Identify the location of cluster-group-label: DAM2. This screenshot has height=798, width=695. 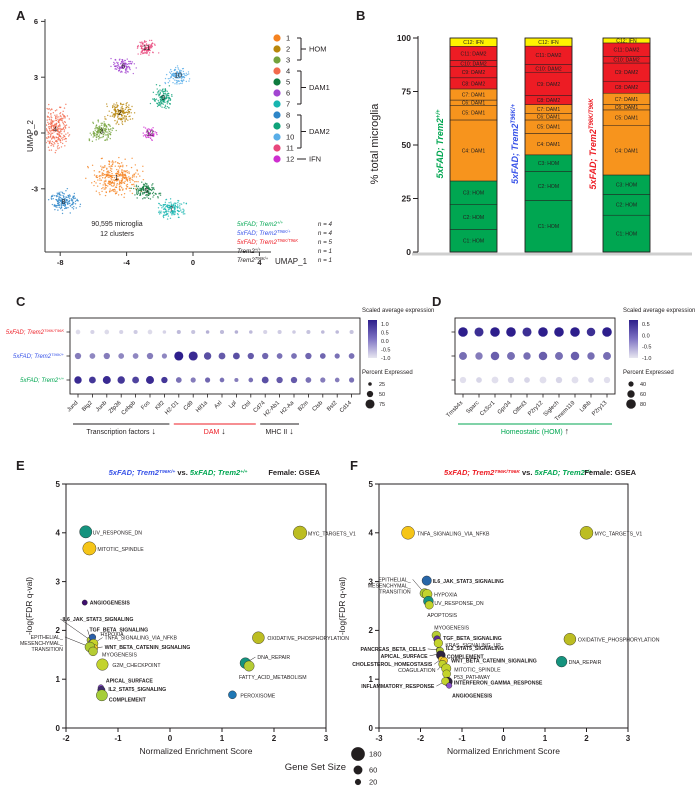
(319, 131).